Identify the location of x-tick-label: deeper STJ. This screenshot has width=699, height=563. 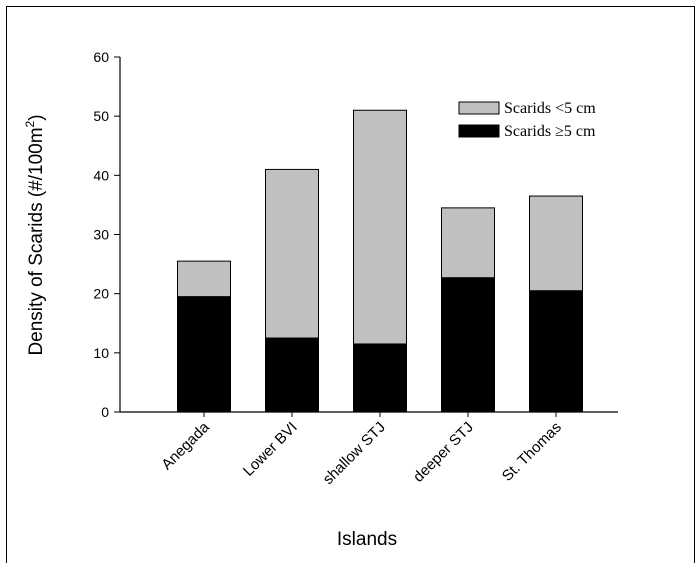
(443, 452).